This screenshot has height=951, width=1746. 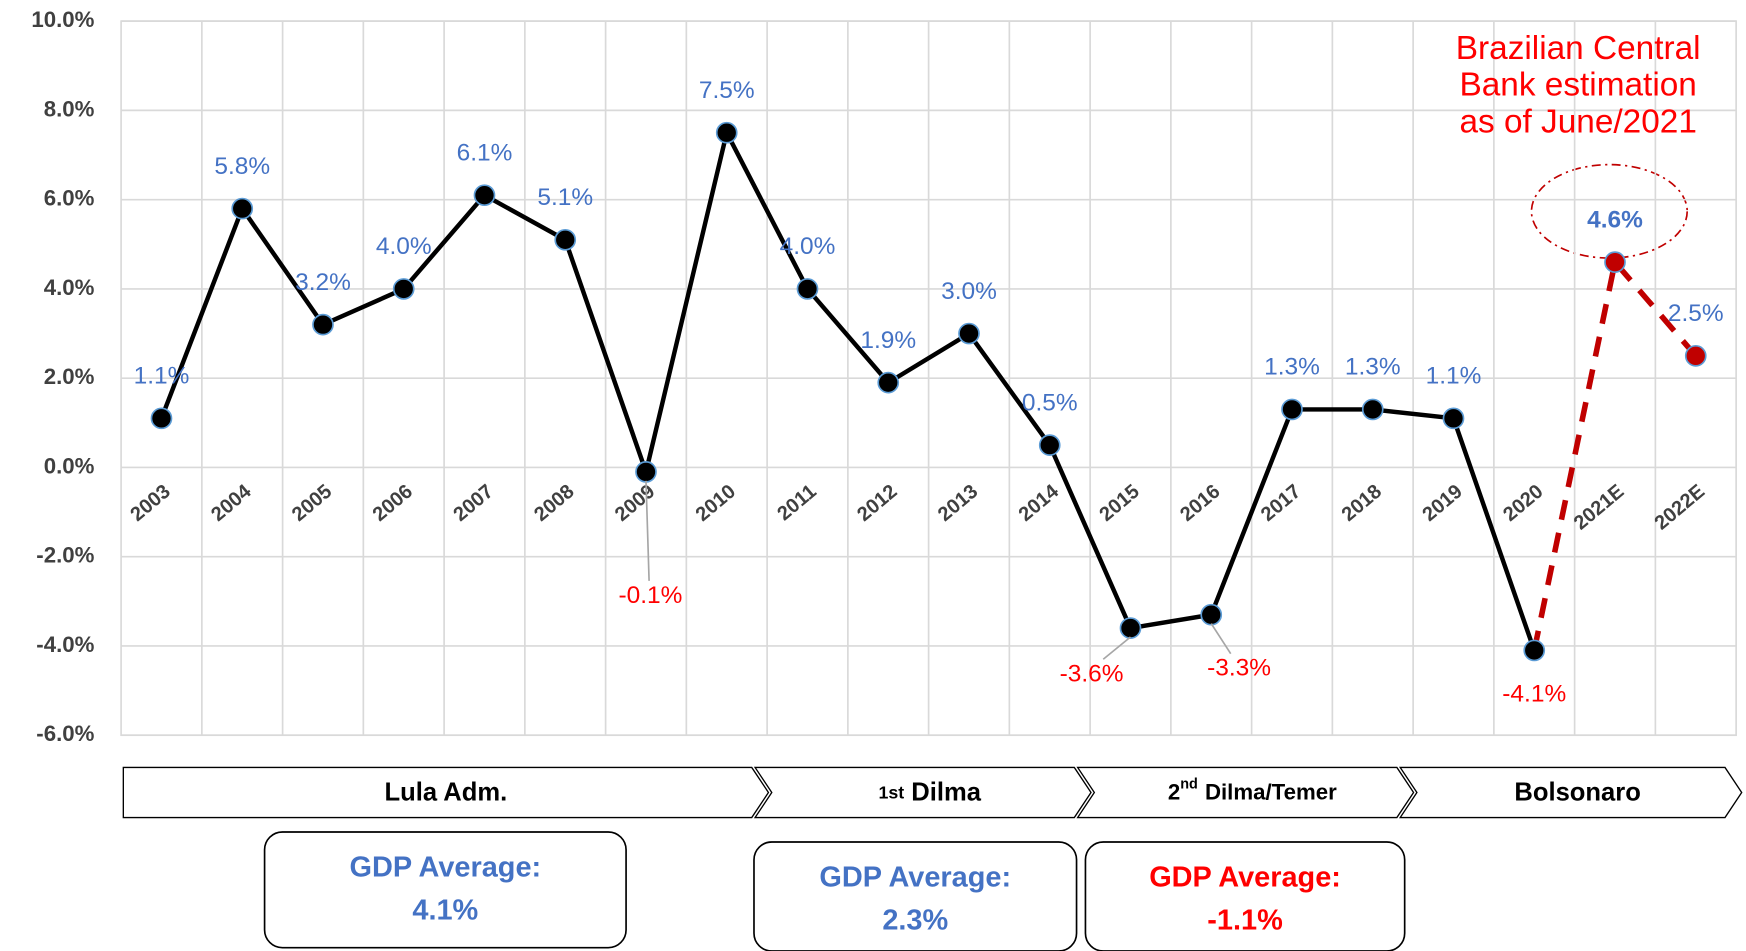 I want to click on y-tick-label: -4.0%, so click(x=65, y=644).